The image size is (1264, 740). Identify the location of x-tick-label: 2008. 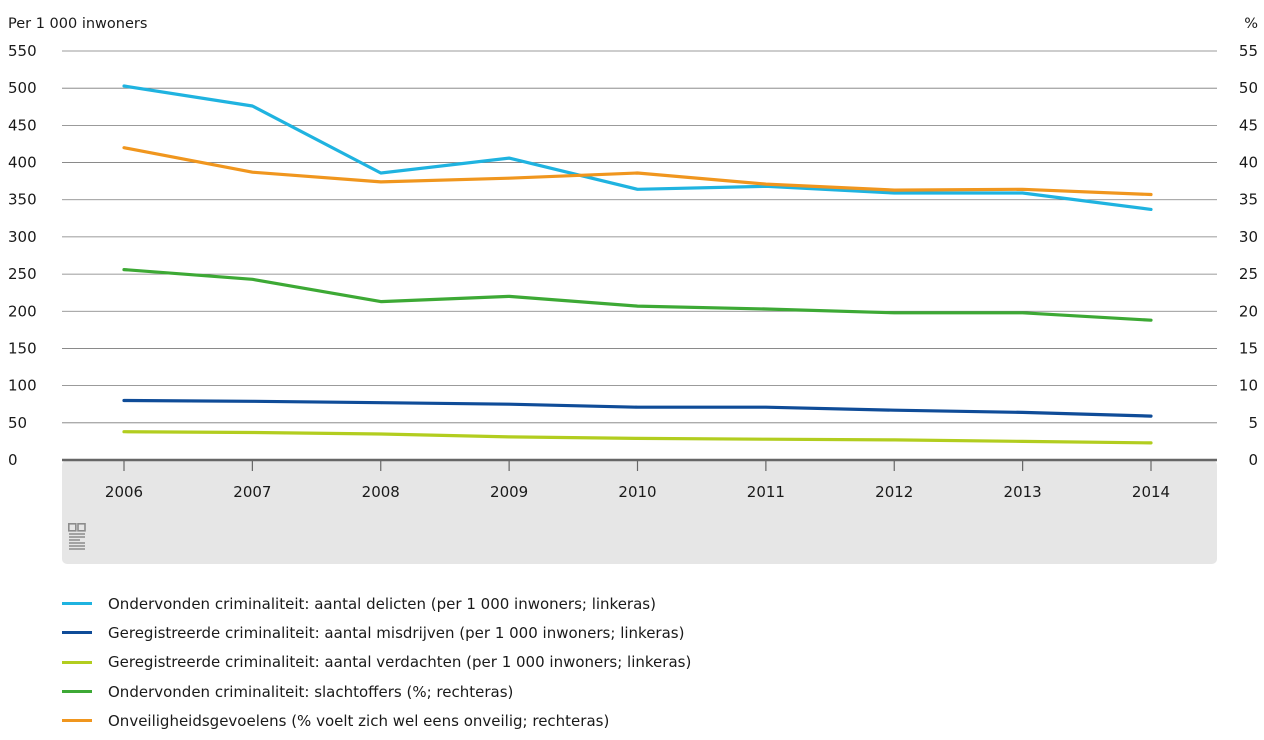
(381, 492).